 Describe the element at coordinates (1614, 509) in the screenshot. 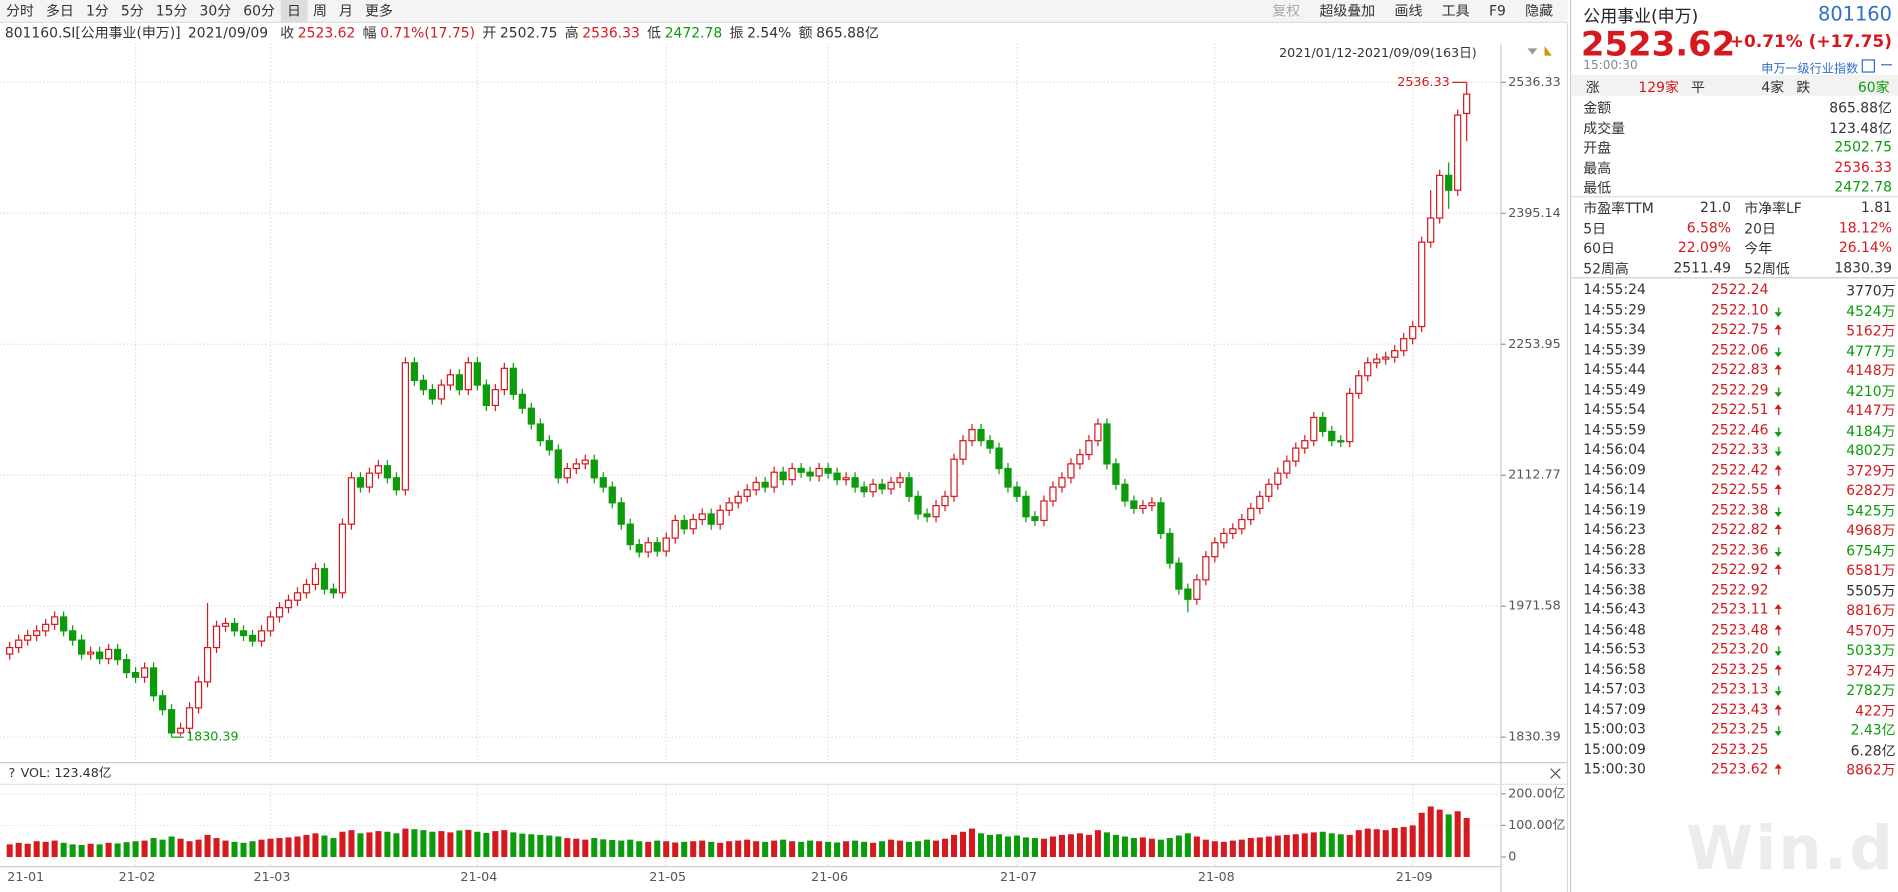

I see `tick-time: 14:56:19` at that location.